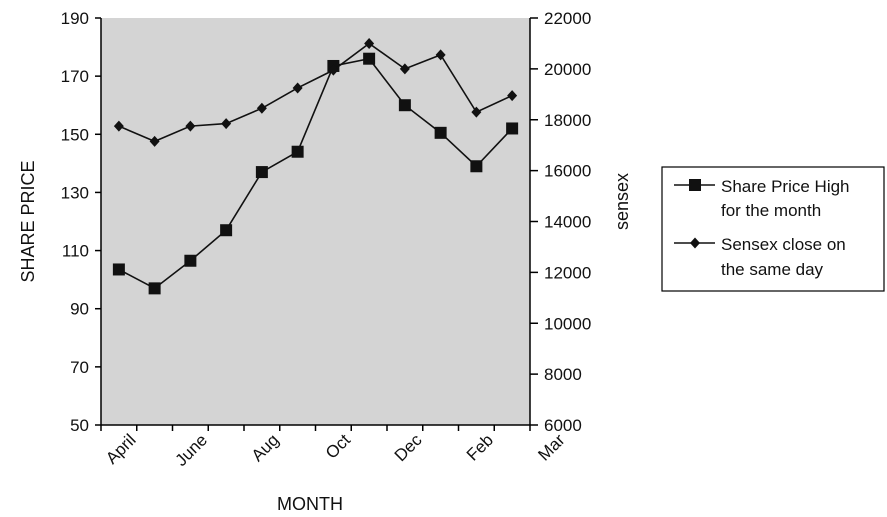 Image resolution: width=887 pixels, height=517 pixels. Describe the element at coordinates (79, 367) in the screenshot. I see `left-tick-label: 70` at that location.